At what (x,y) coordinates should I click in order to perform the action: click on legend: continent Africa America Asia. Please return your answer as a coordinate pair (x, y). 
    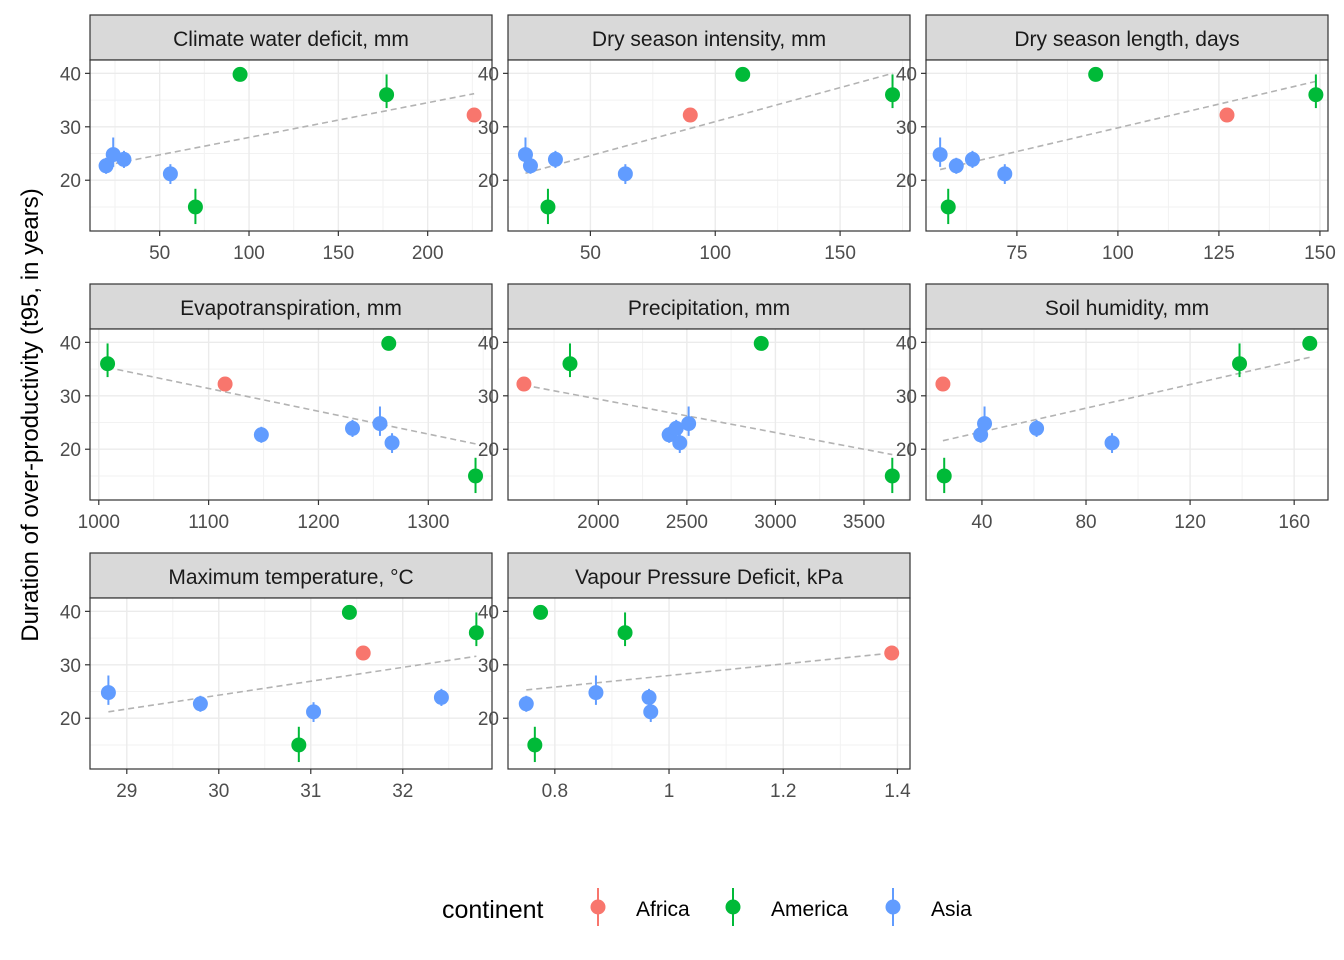
    Looking at the image, I should click on (707, 907).